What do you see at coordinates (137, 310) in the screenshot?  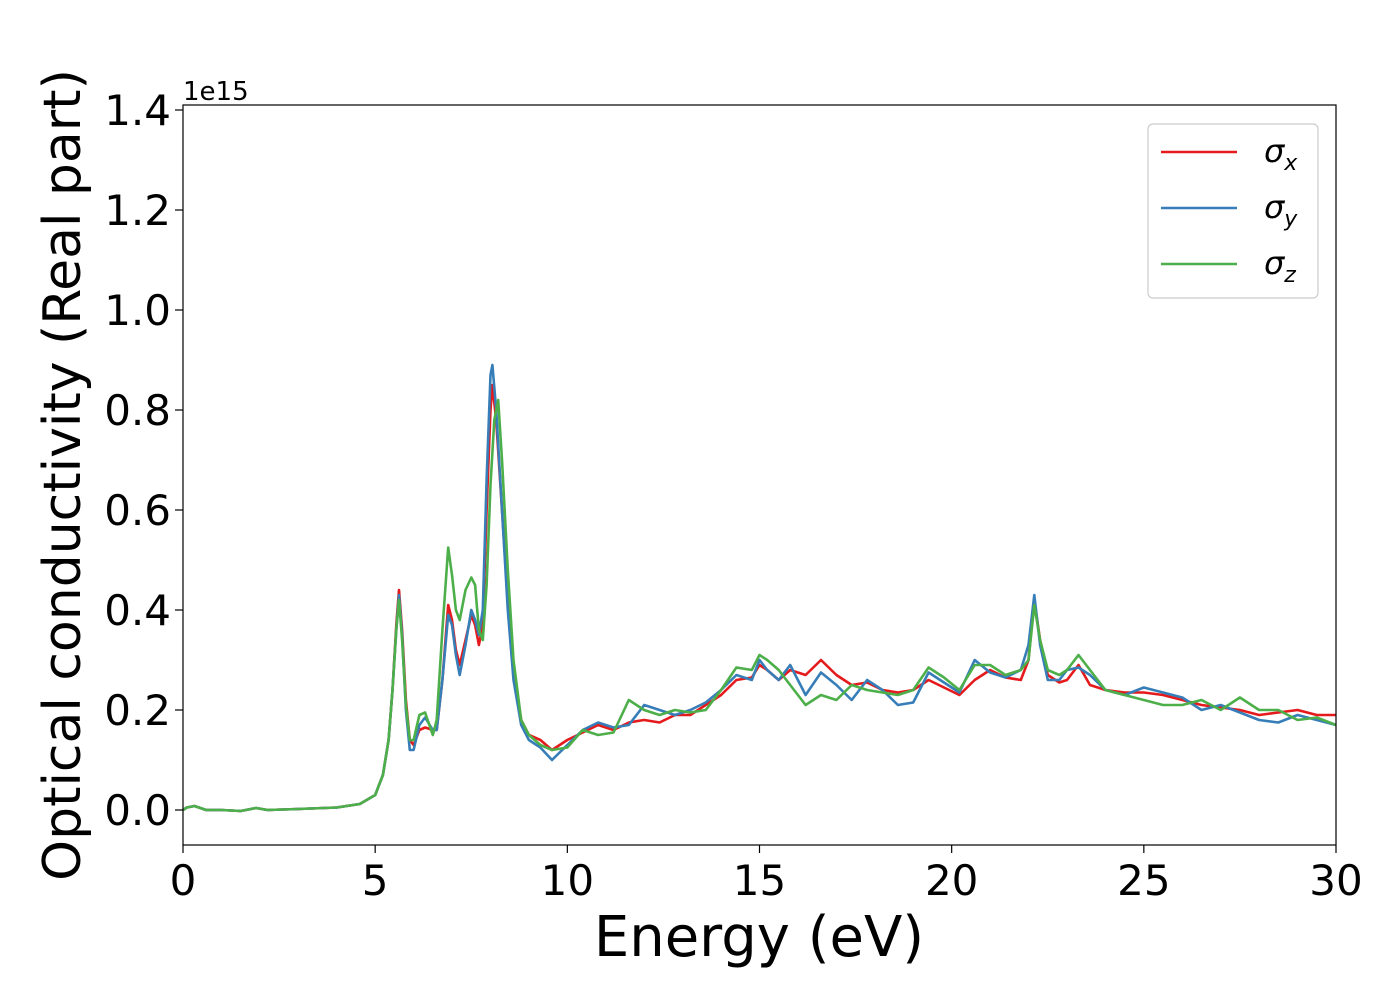 I see `y-tick-label: 1.0` at bounding box center [137, 310].